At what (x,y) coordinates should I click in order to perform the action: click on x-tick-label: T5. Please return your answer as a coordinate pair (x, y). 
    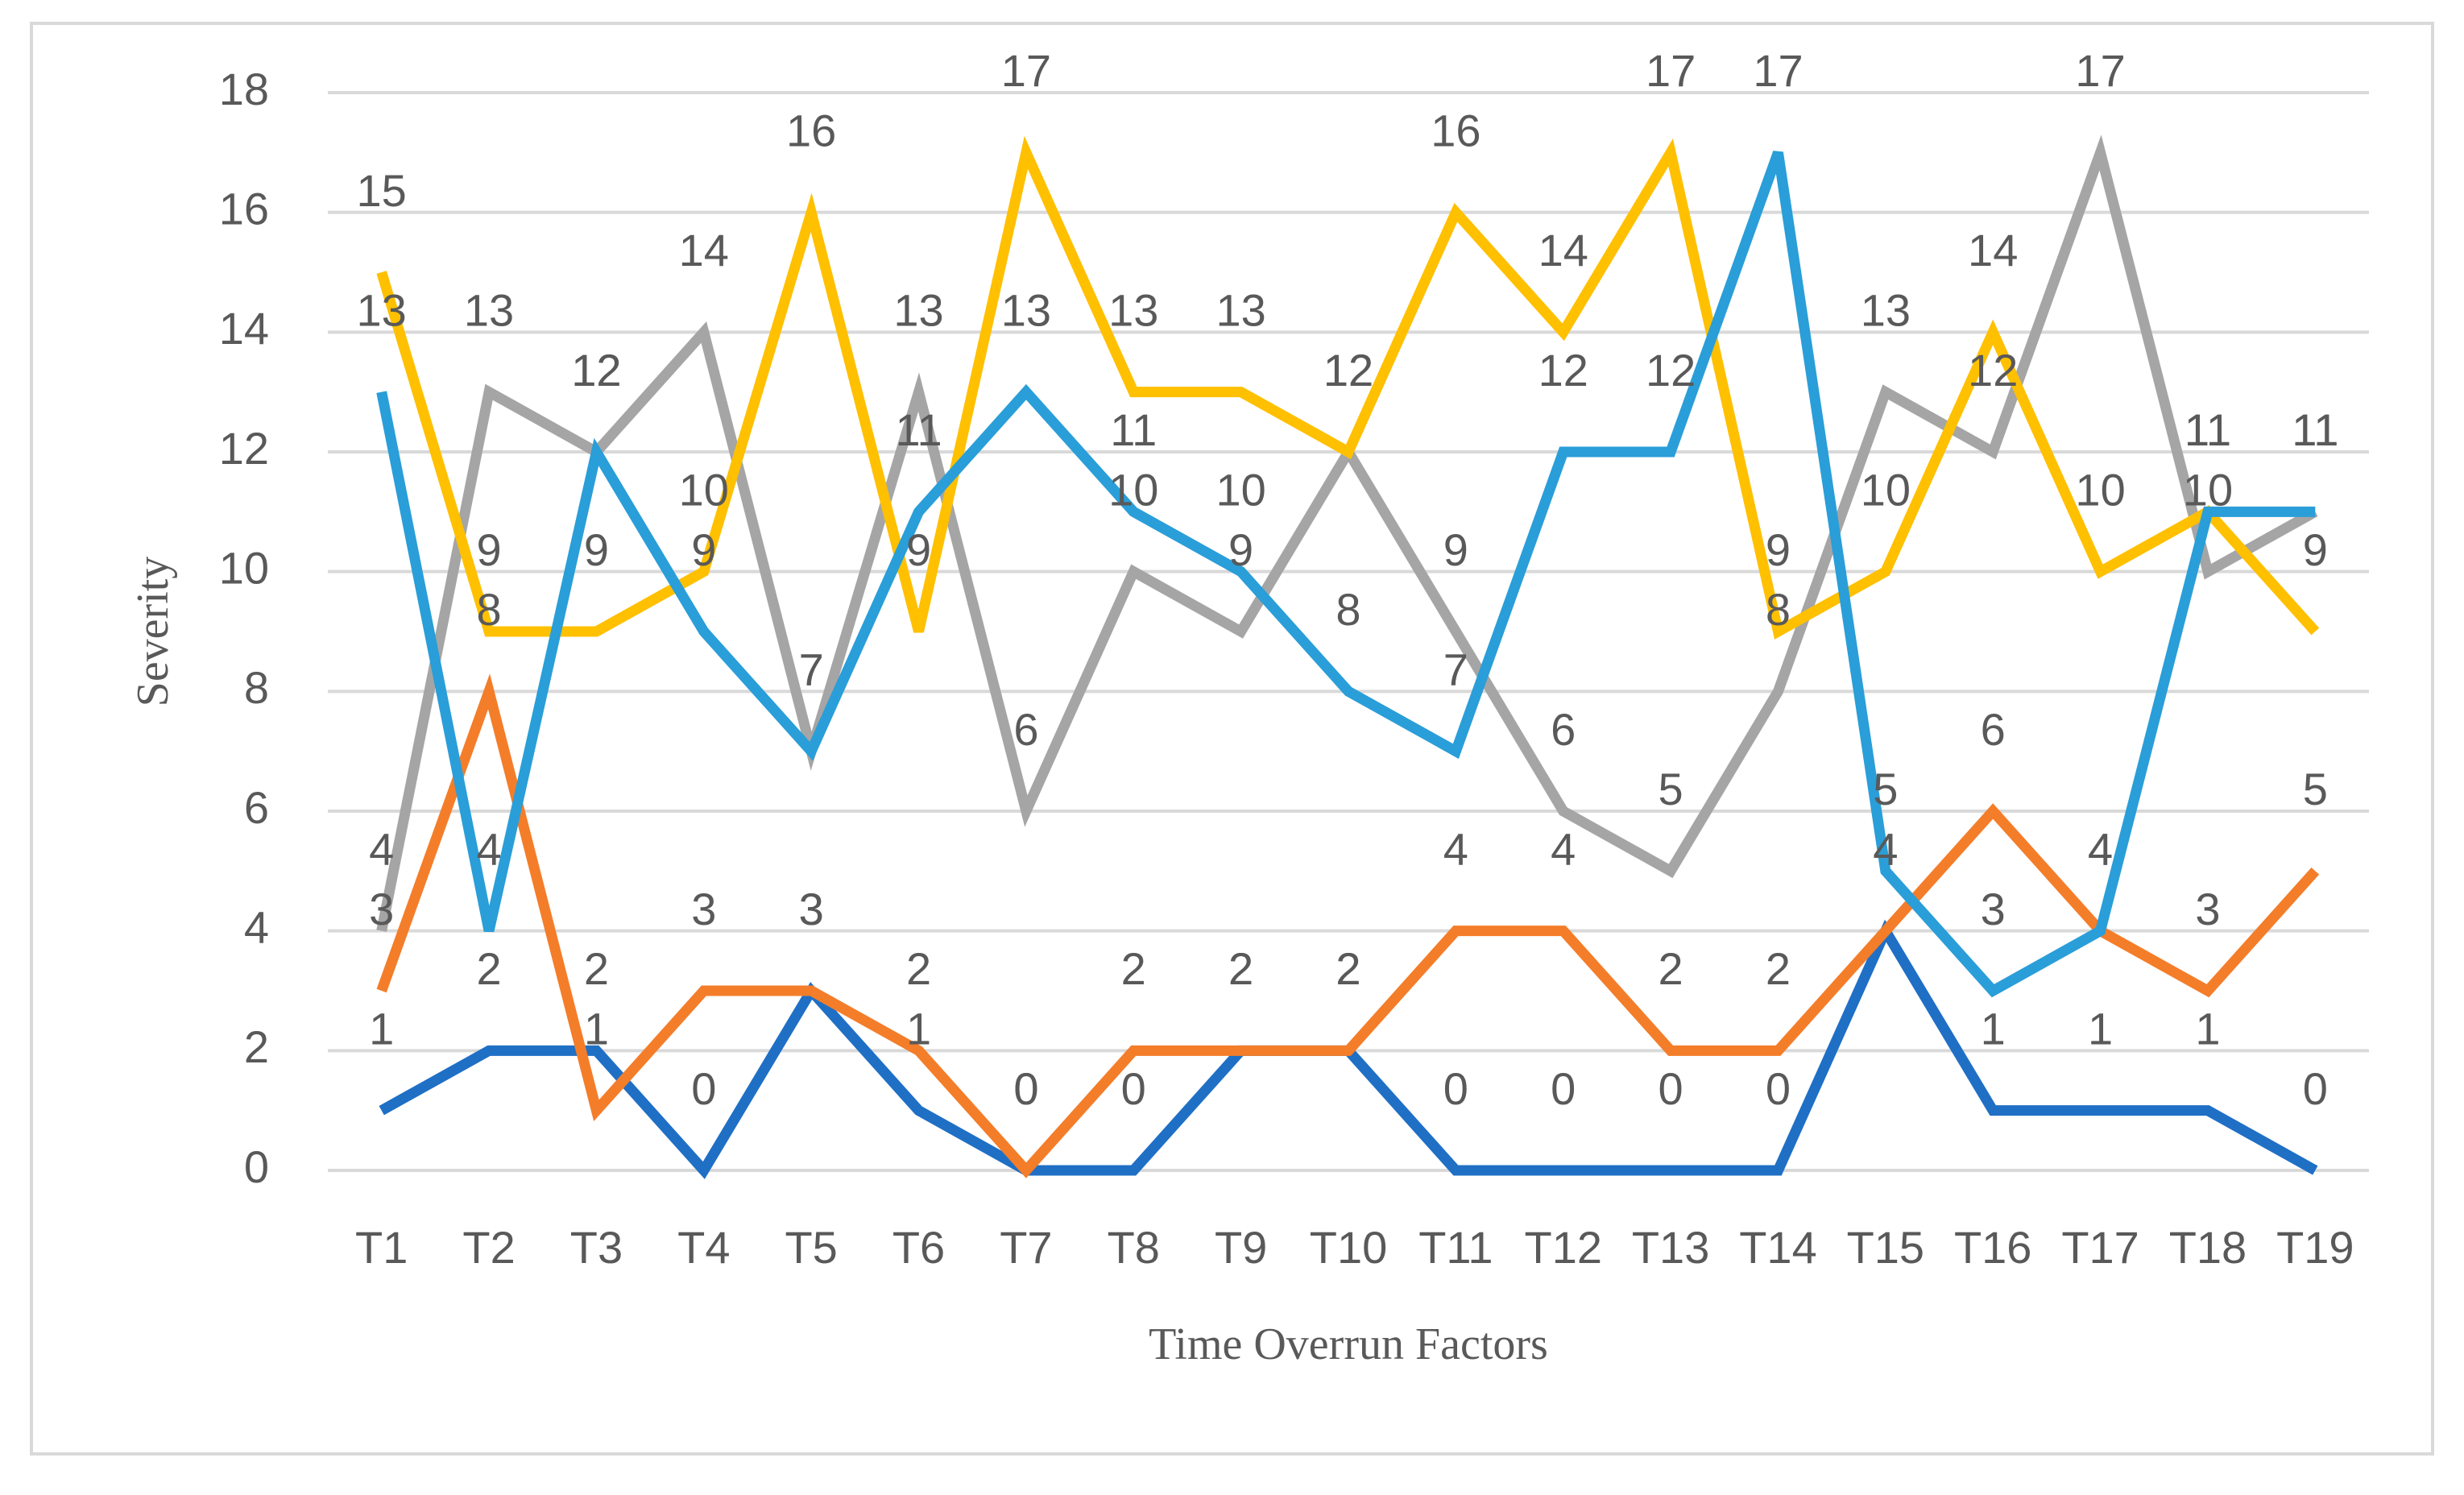
    Looking at the image, I should click on (811, 1247).